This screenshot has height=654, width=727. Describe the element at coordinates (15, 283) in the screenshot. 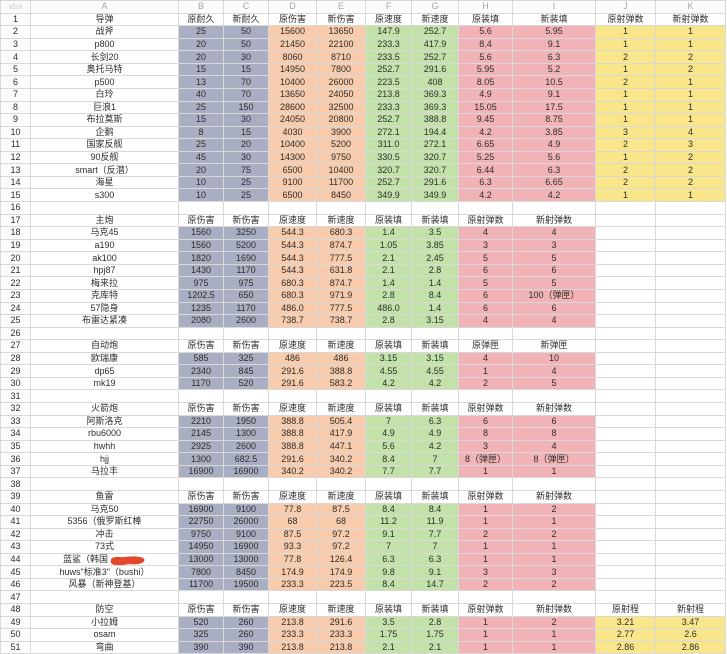

I see `row-number-22: 22` at that location.